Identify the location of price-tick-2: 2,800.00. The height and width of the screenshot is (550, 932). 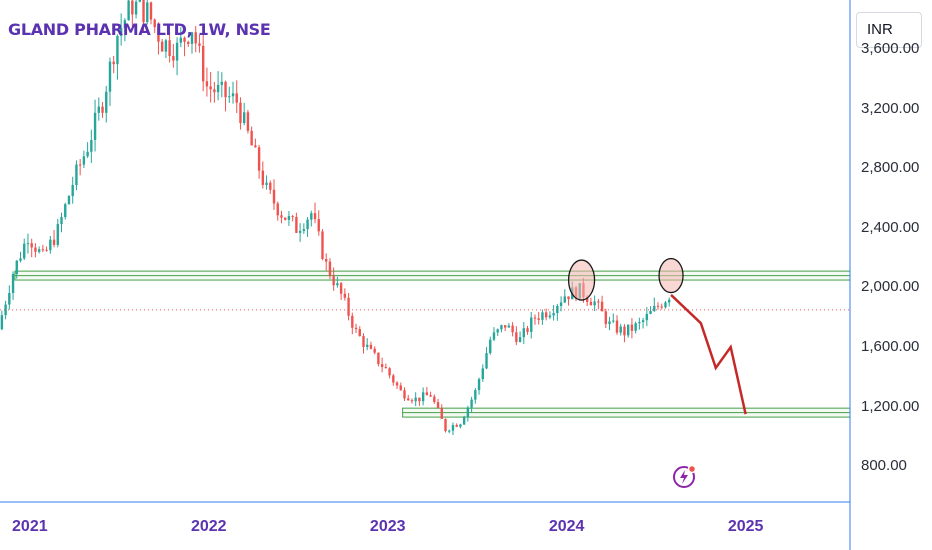
(890, 168).